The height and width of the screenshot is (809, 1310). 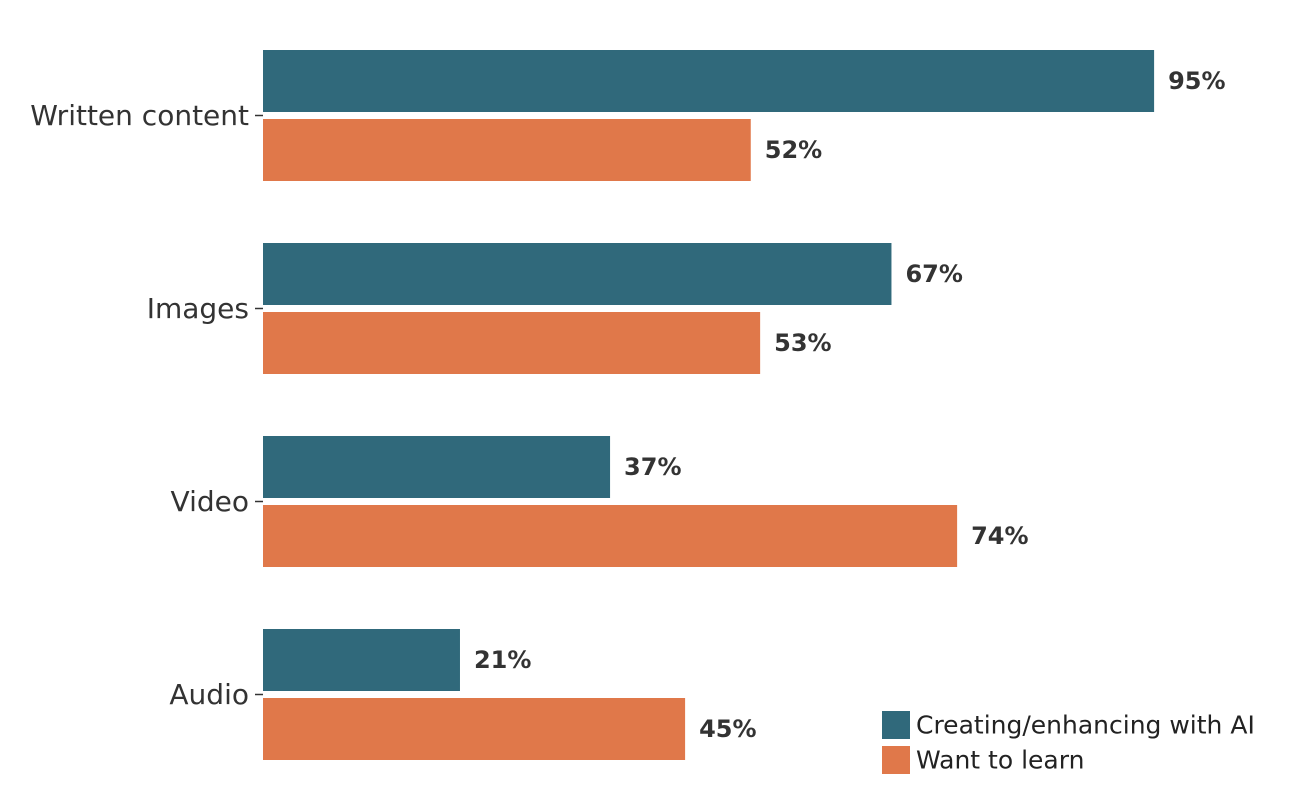 I want to click on category-label: Images, so click(x=198, y=308).